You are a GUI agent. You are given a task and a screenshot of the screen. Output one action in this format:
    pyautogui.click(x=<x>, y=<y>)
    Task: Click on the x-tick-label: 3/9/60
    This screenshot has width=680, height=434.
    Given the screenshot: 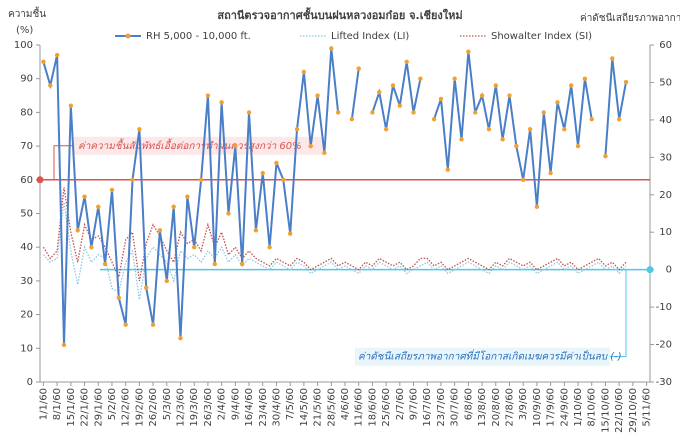 What is the action you would take?
    pyautogui.click(x=523, y=404)
    